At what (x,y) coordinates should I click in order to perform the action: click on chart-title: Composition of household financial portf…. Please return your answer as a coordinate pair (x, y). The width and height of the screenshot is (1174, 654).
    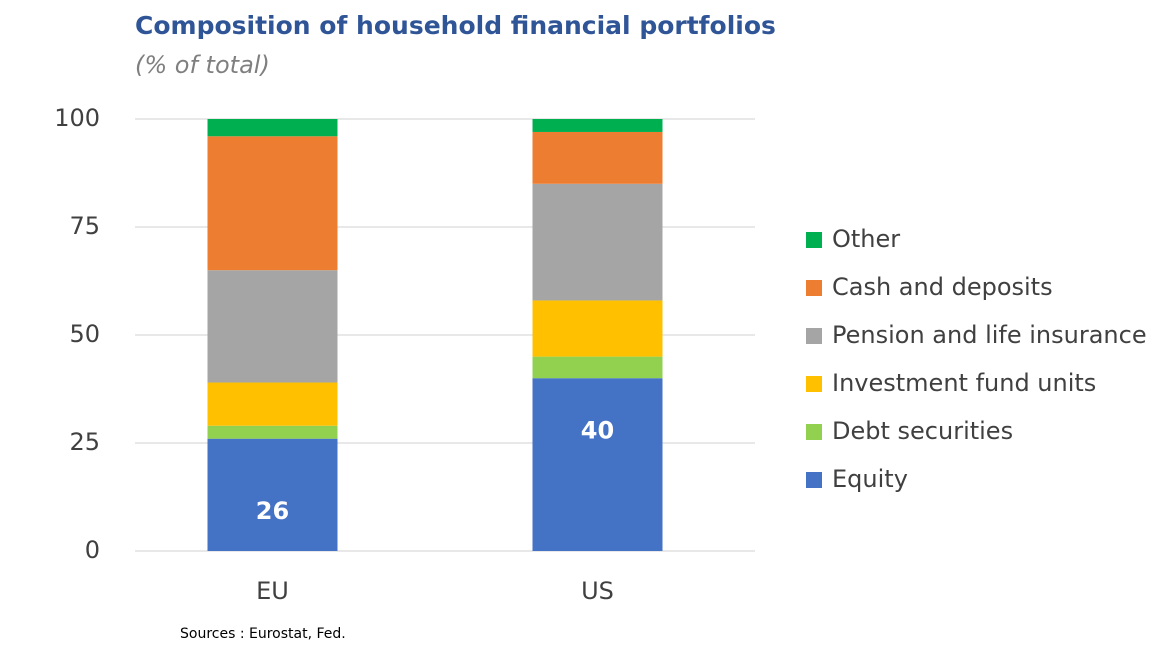
    Looking at the image, I should click on (455, 25).